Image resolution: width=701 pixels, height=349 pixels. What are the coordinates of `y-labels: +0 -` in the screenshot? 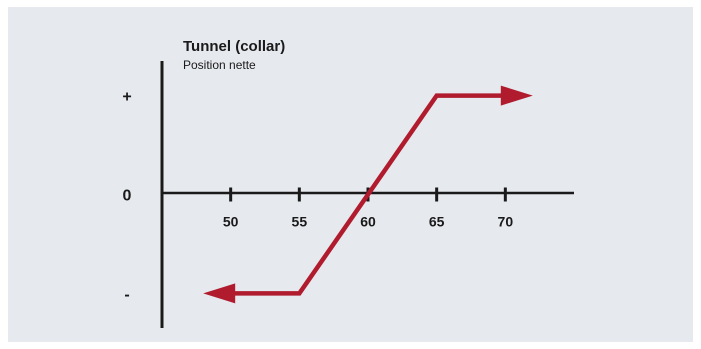 It's located at (126, 196).